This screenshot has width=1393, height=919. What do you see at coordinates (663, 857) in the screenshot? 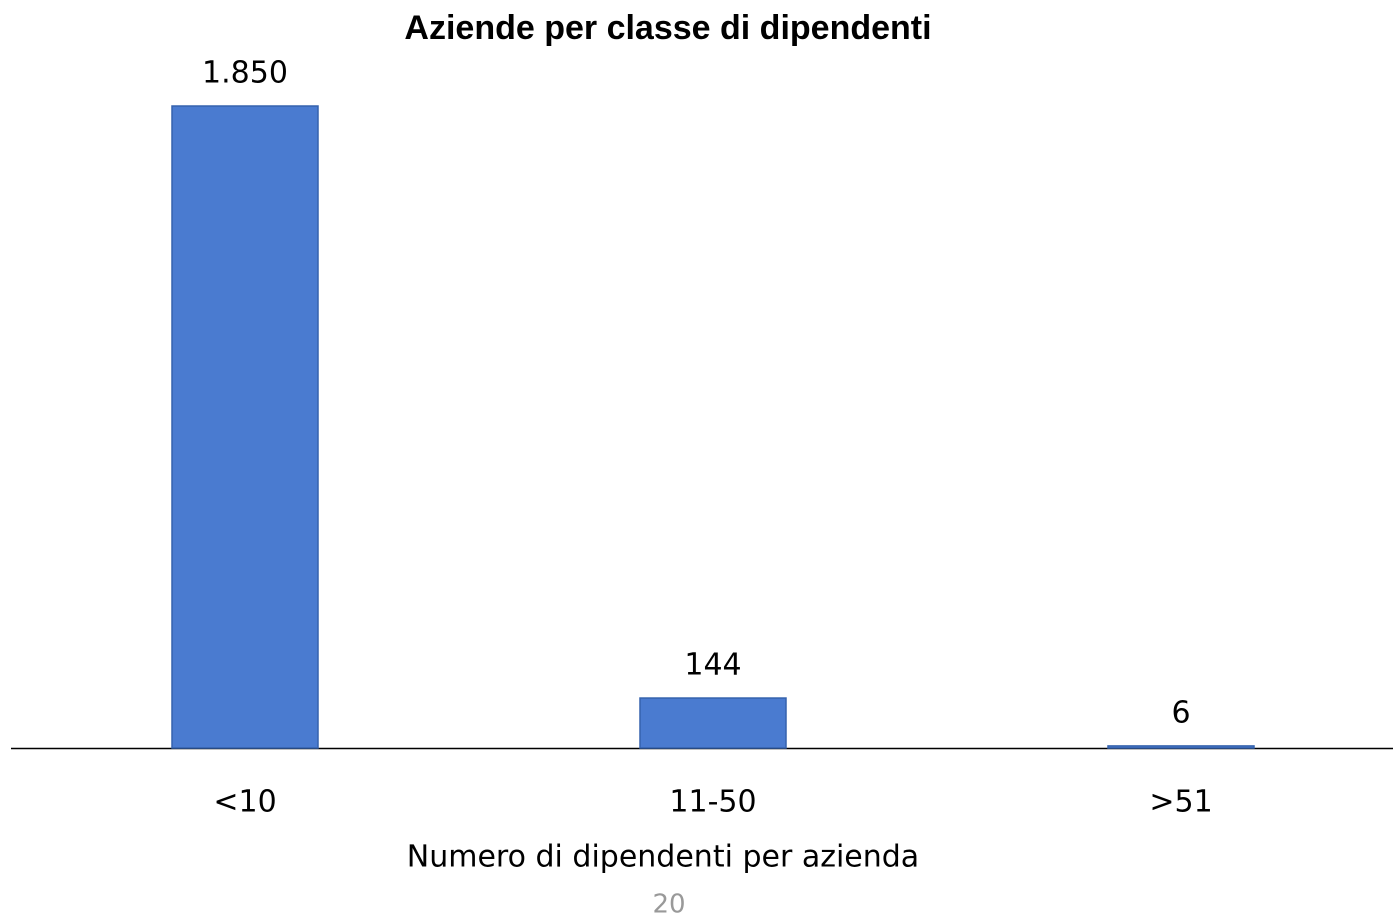
I see `x-axis-label: Numero di dipendenti per azienda` at bounding box center [663, 857].